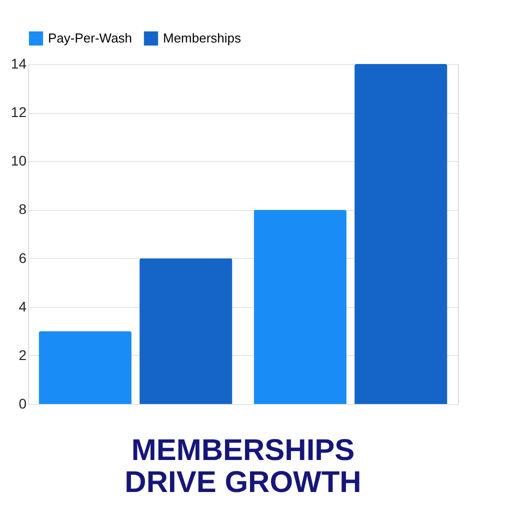 The image size is (526, 526). Describe the element at coordinates (202, 38) in the screenshot. I see `legend-label: Memberships` at that location.